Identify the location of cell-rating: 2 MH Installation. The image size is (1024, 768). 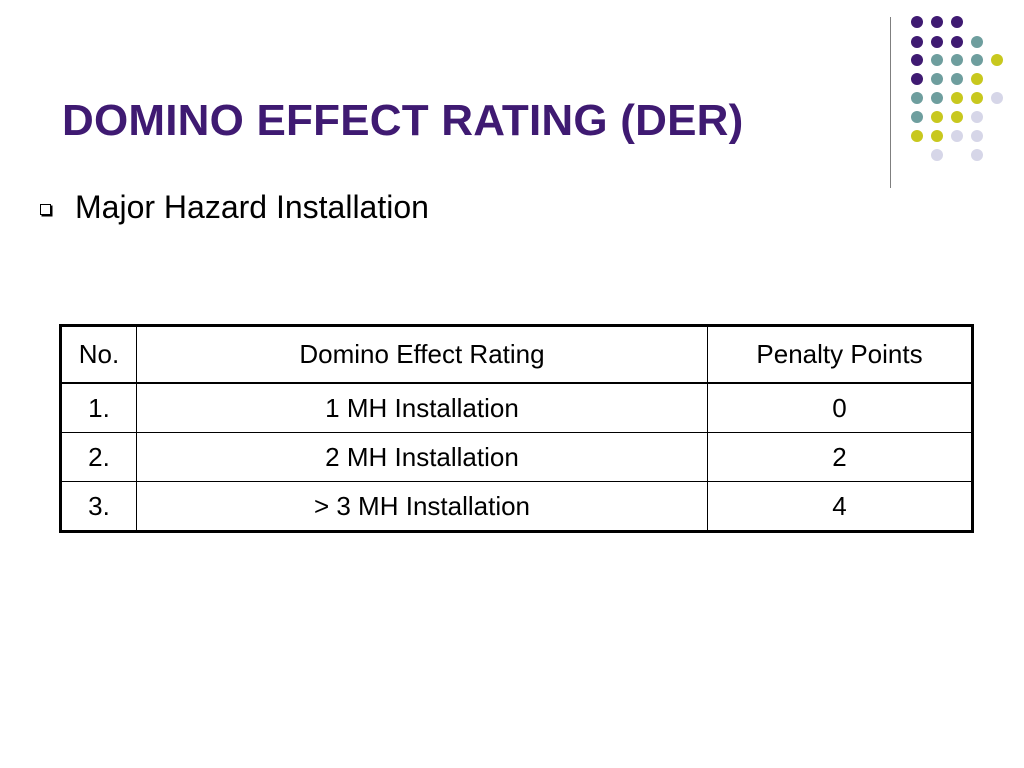
(422, 457).